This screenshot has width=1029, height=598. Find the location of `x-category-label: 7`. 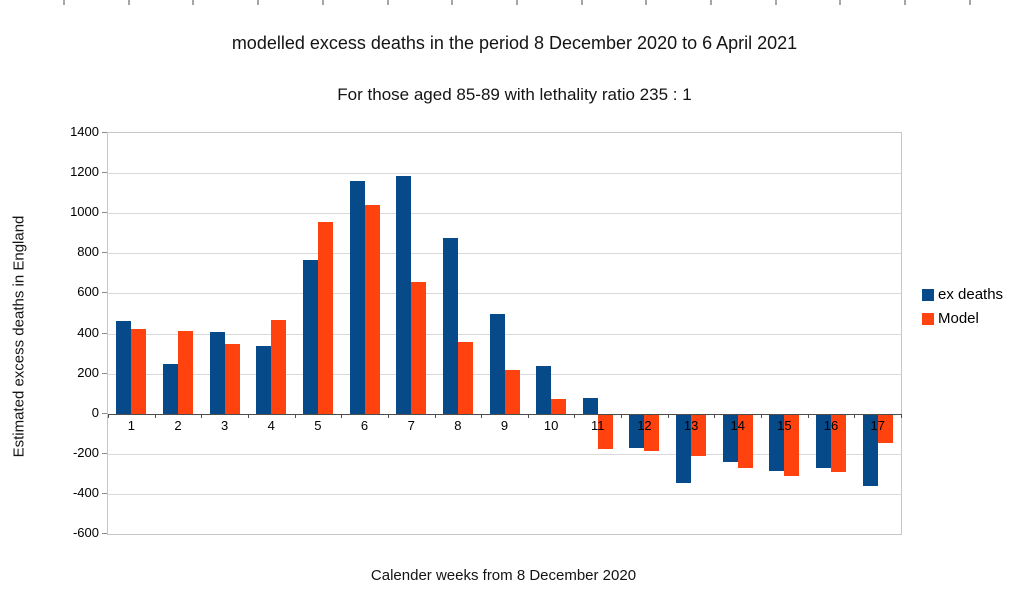

x-category-label: 7 is located at coordinates (411, 425).